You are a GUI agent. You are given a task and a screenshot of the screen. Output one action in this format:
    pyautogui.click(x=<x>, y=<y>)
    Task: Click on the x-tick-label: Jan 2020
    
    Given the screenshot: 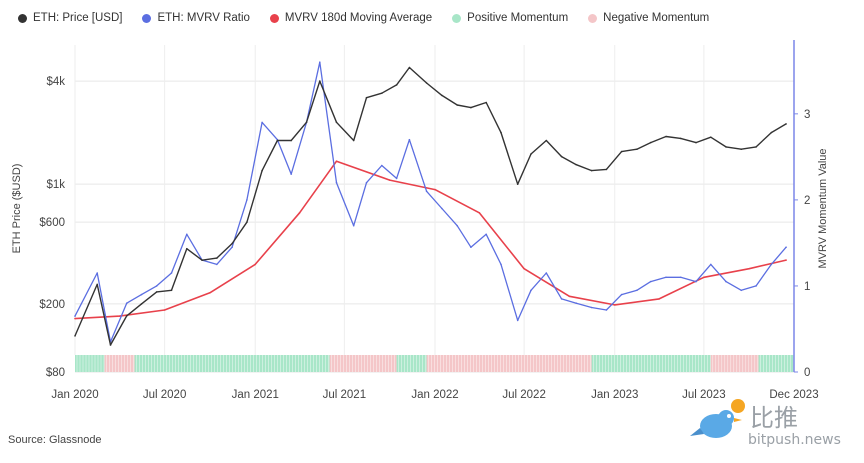 What is the action you would take?
    pyautogui.click(x=74, y=395)
    